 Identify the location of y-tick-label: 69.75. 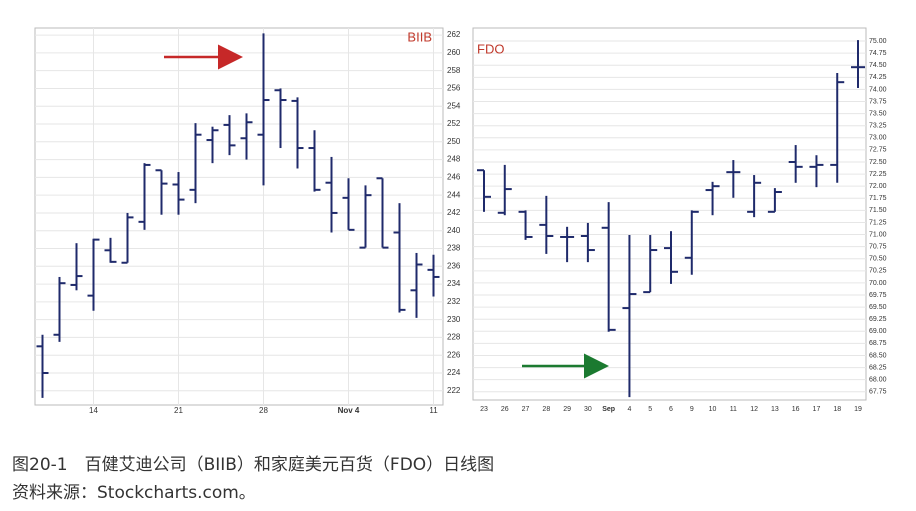
(878, 295).